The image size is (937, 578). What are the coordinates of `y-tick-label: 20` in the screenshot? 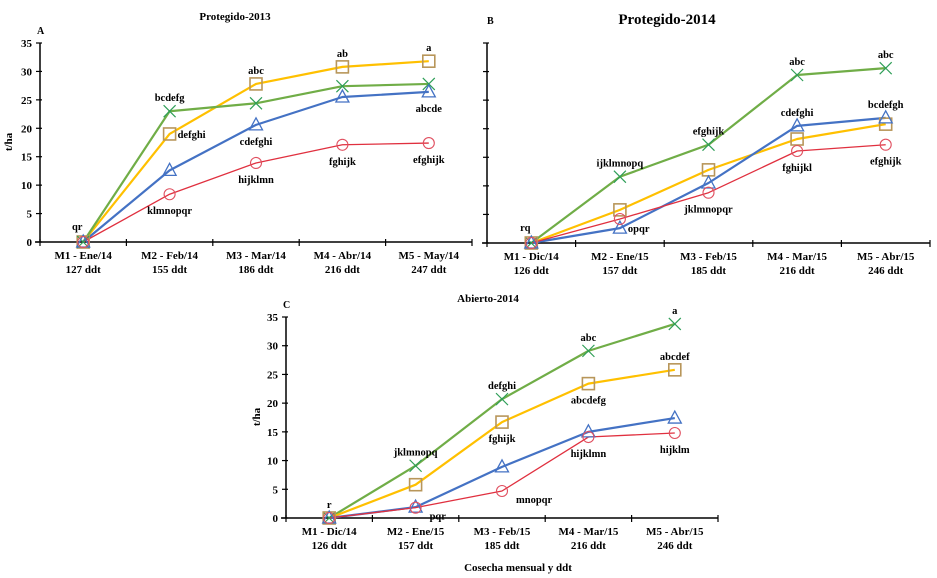 It's located at (27, 129).